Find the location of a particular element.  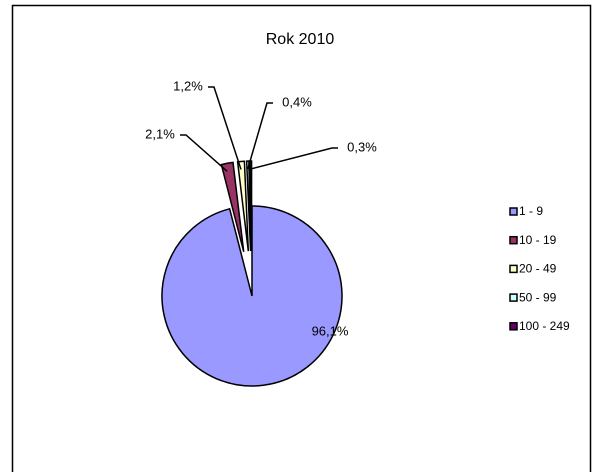

data-label: 0,3% is located at coordinates (362, 146).